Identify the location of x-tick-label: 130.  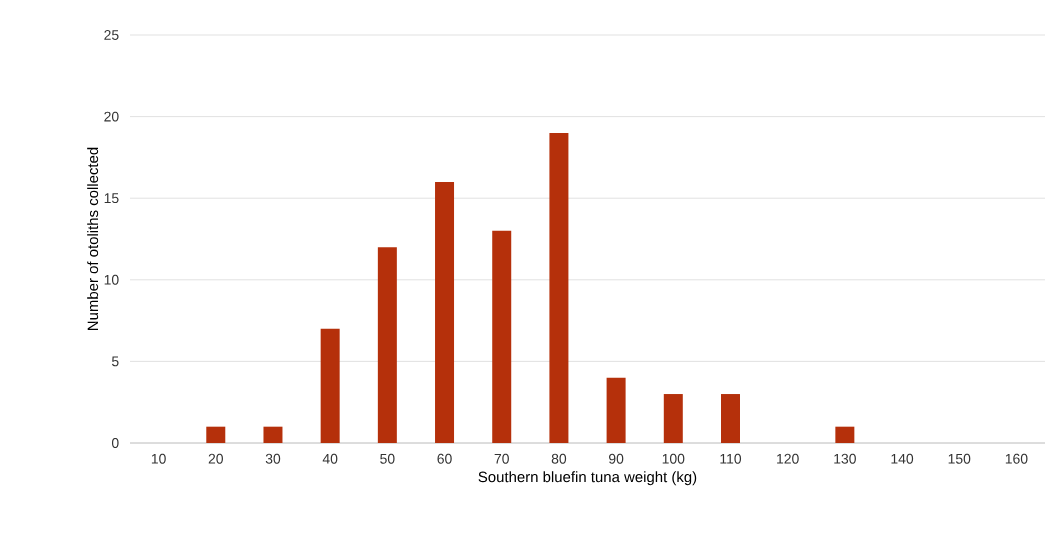
(845, 458).